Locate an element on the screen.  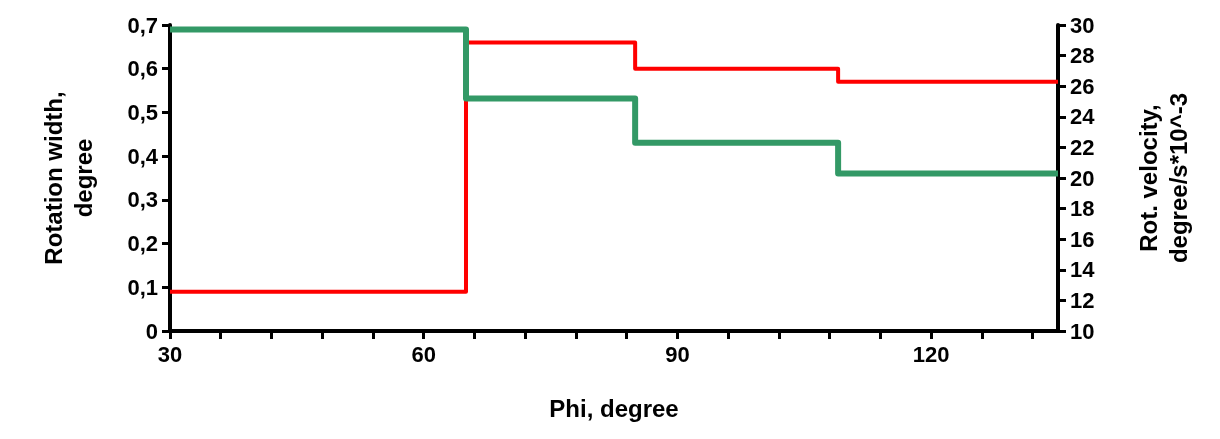
y-axis-title: Rotation width, degree is located at coordinates (68, 178).